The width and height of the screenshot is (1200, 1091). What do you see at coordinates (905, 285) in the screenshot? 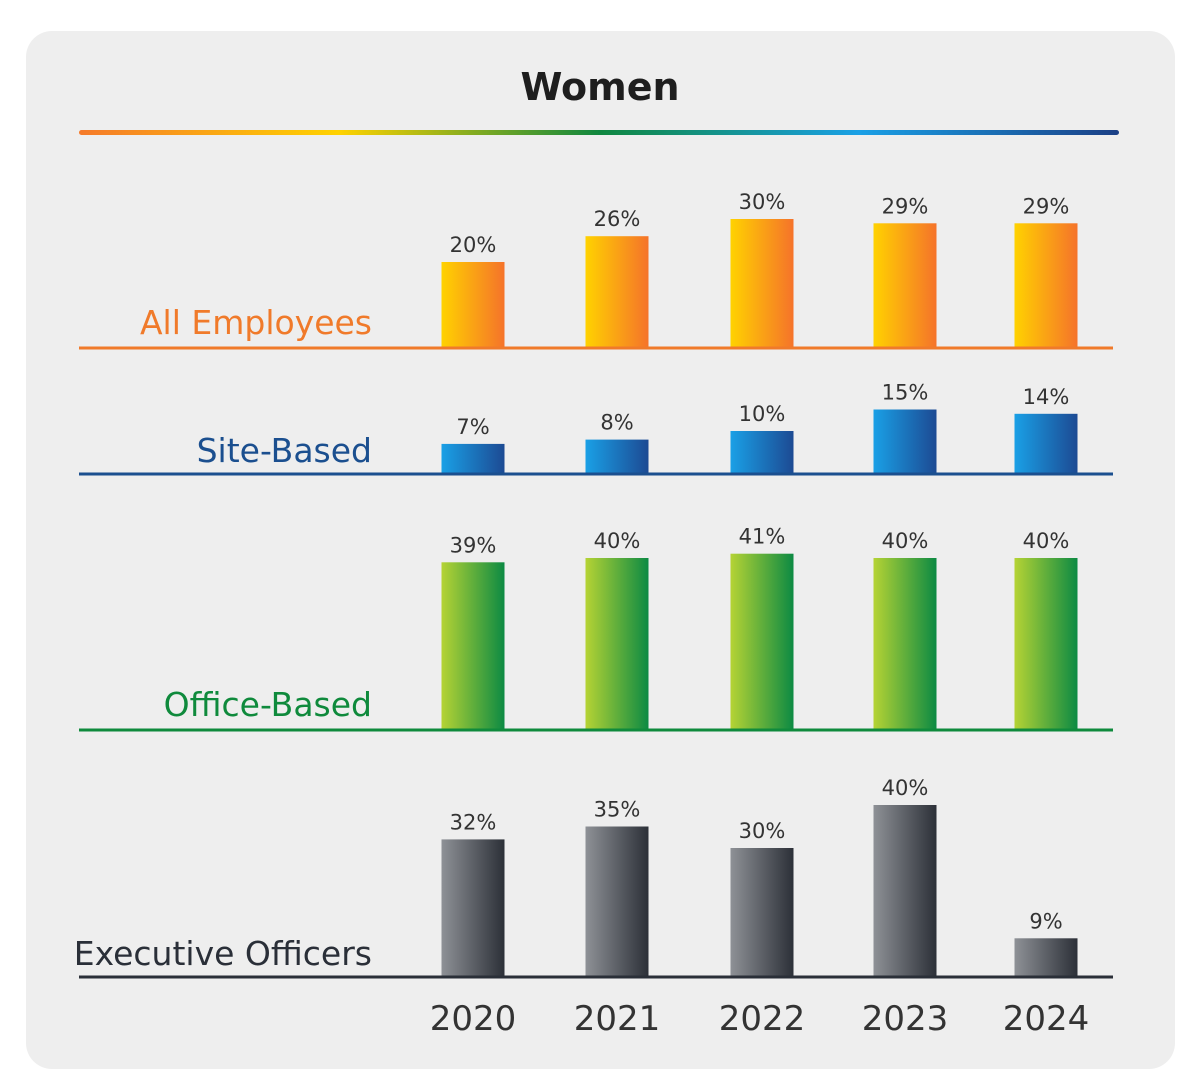
I see `bar-all-employees-2023` at bounding box center [905, 285].